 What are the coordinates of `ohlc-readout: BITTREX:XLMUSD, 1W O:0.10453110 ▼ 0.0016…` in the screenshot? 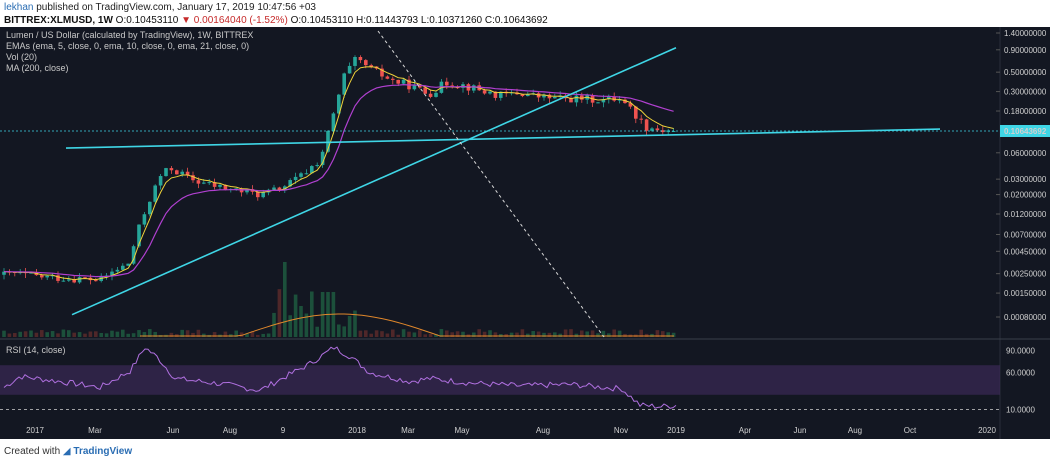 It's located at (276, 20).